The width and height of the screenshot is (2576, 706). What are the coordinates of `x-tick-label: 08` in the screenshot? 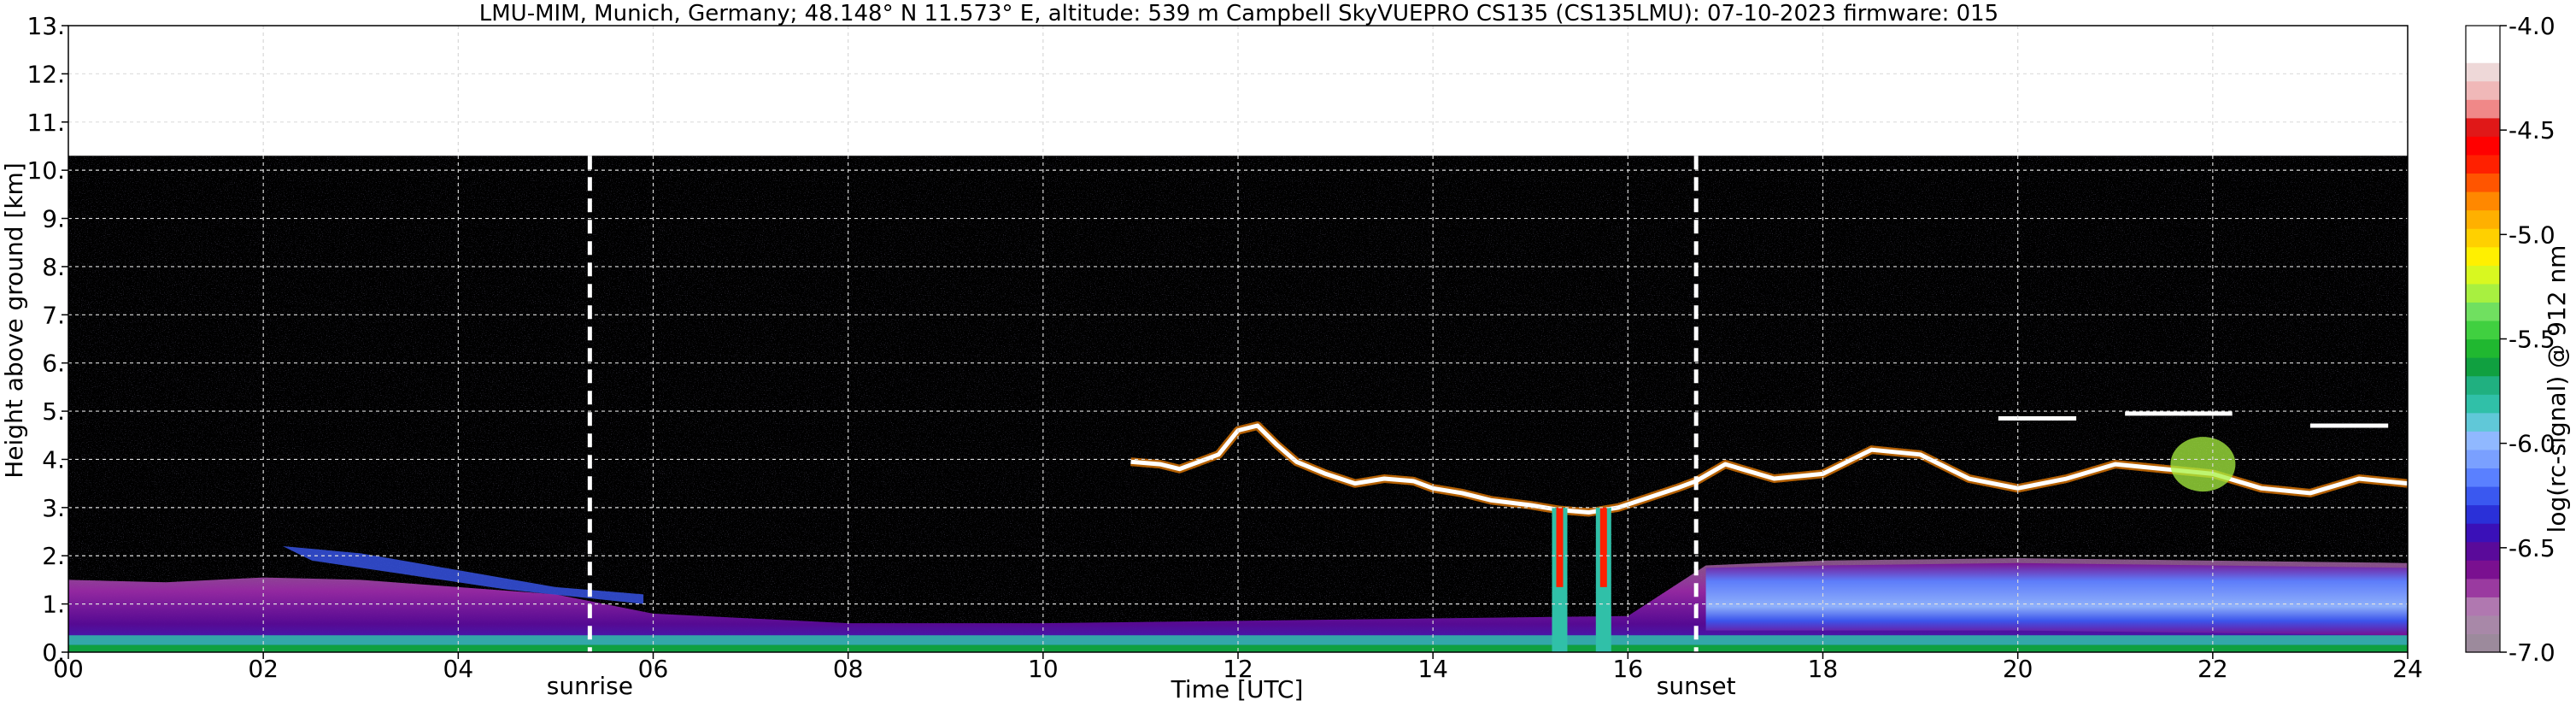 It's located at (848, 669).